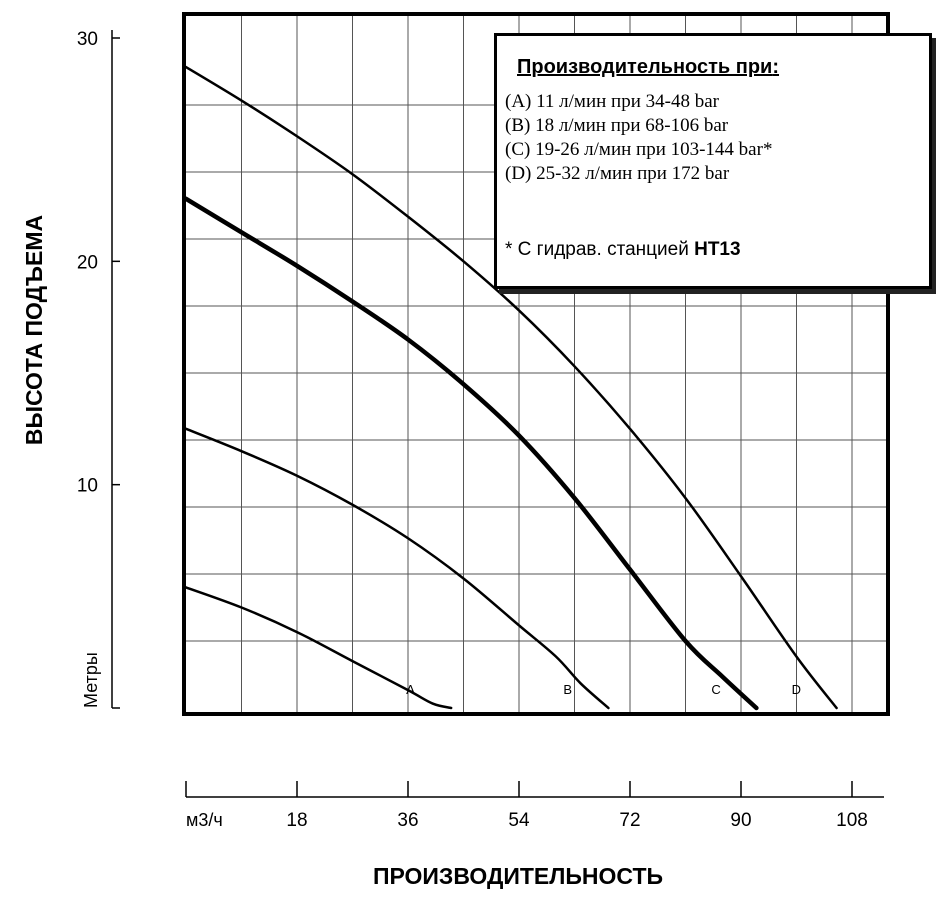 This screenshot has height=902, width=936. What do you see at coordinates (410, 689) in the screenshot?
I see `curve-label-a: A` at bounding box center [410, 689].